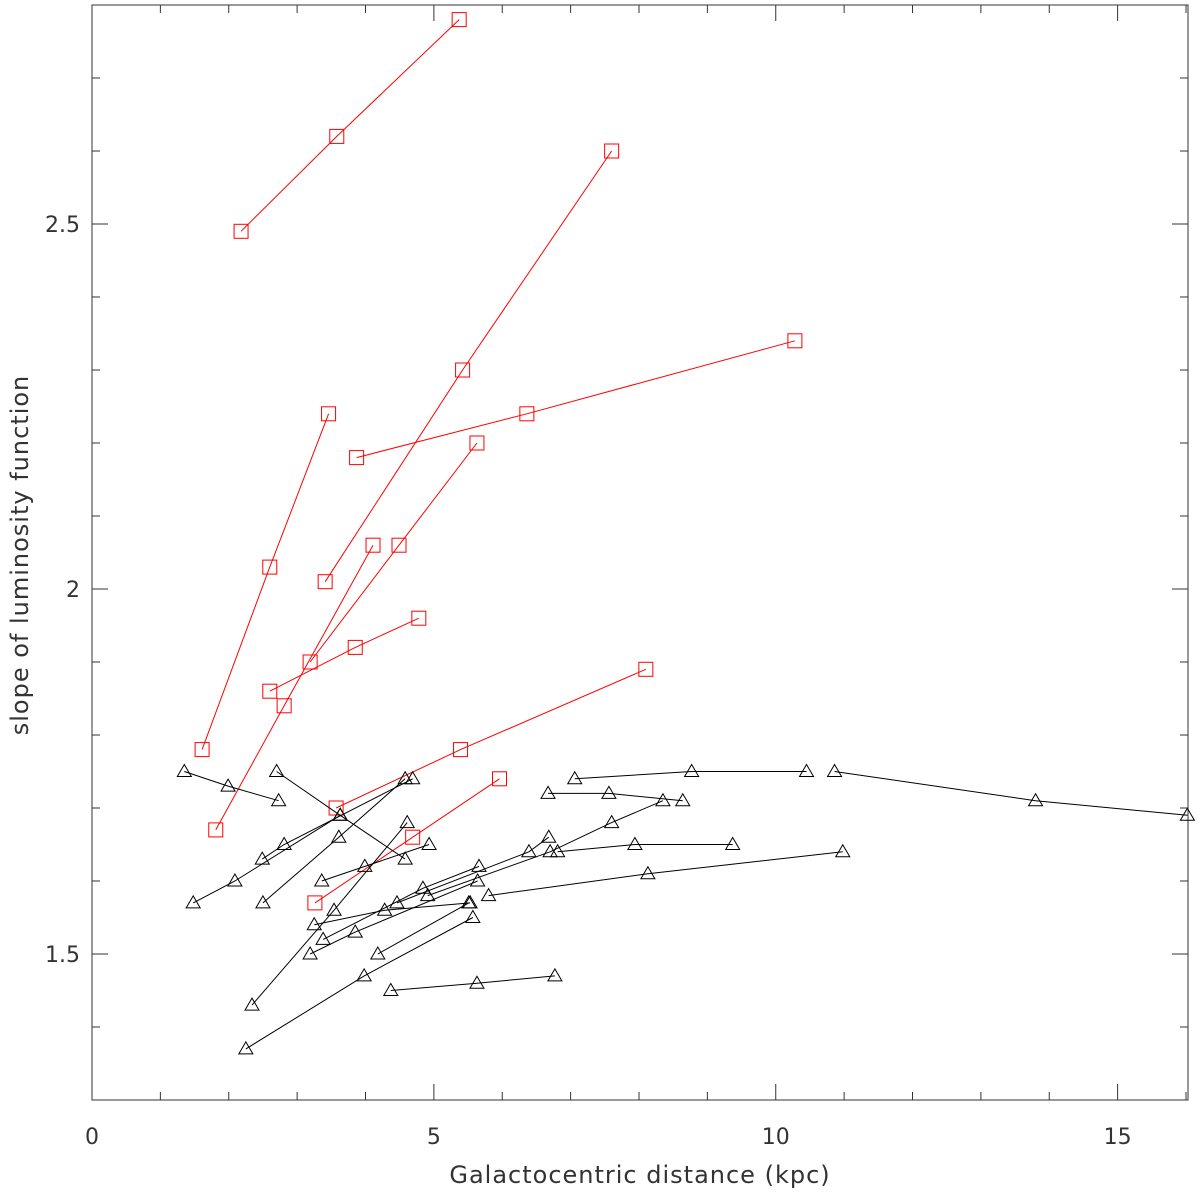 This screenshot has width=1200, height=1195. I want to click on y-tick-label: 1.5, so click(62, 955).